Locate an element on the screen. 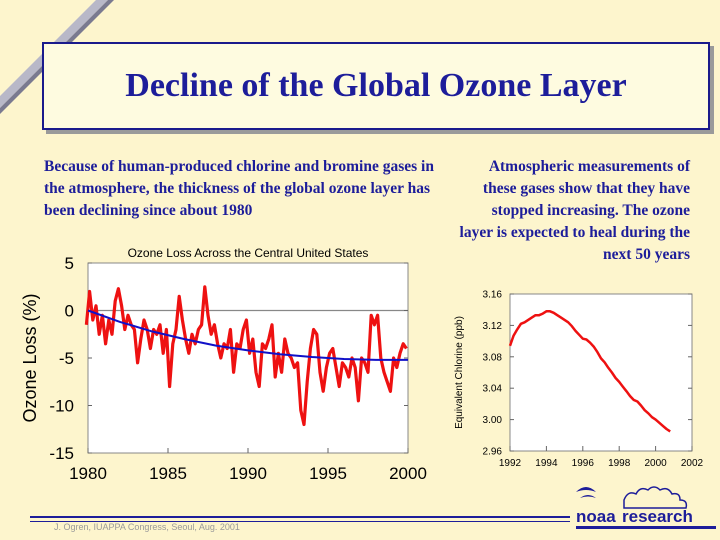  y-tick-label: 3.04 is located at coordinates (493, 389).